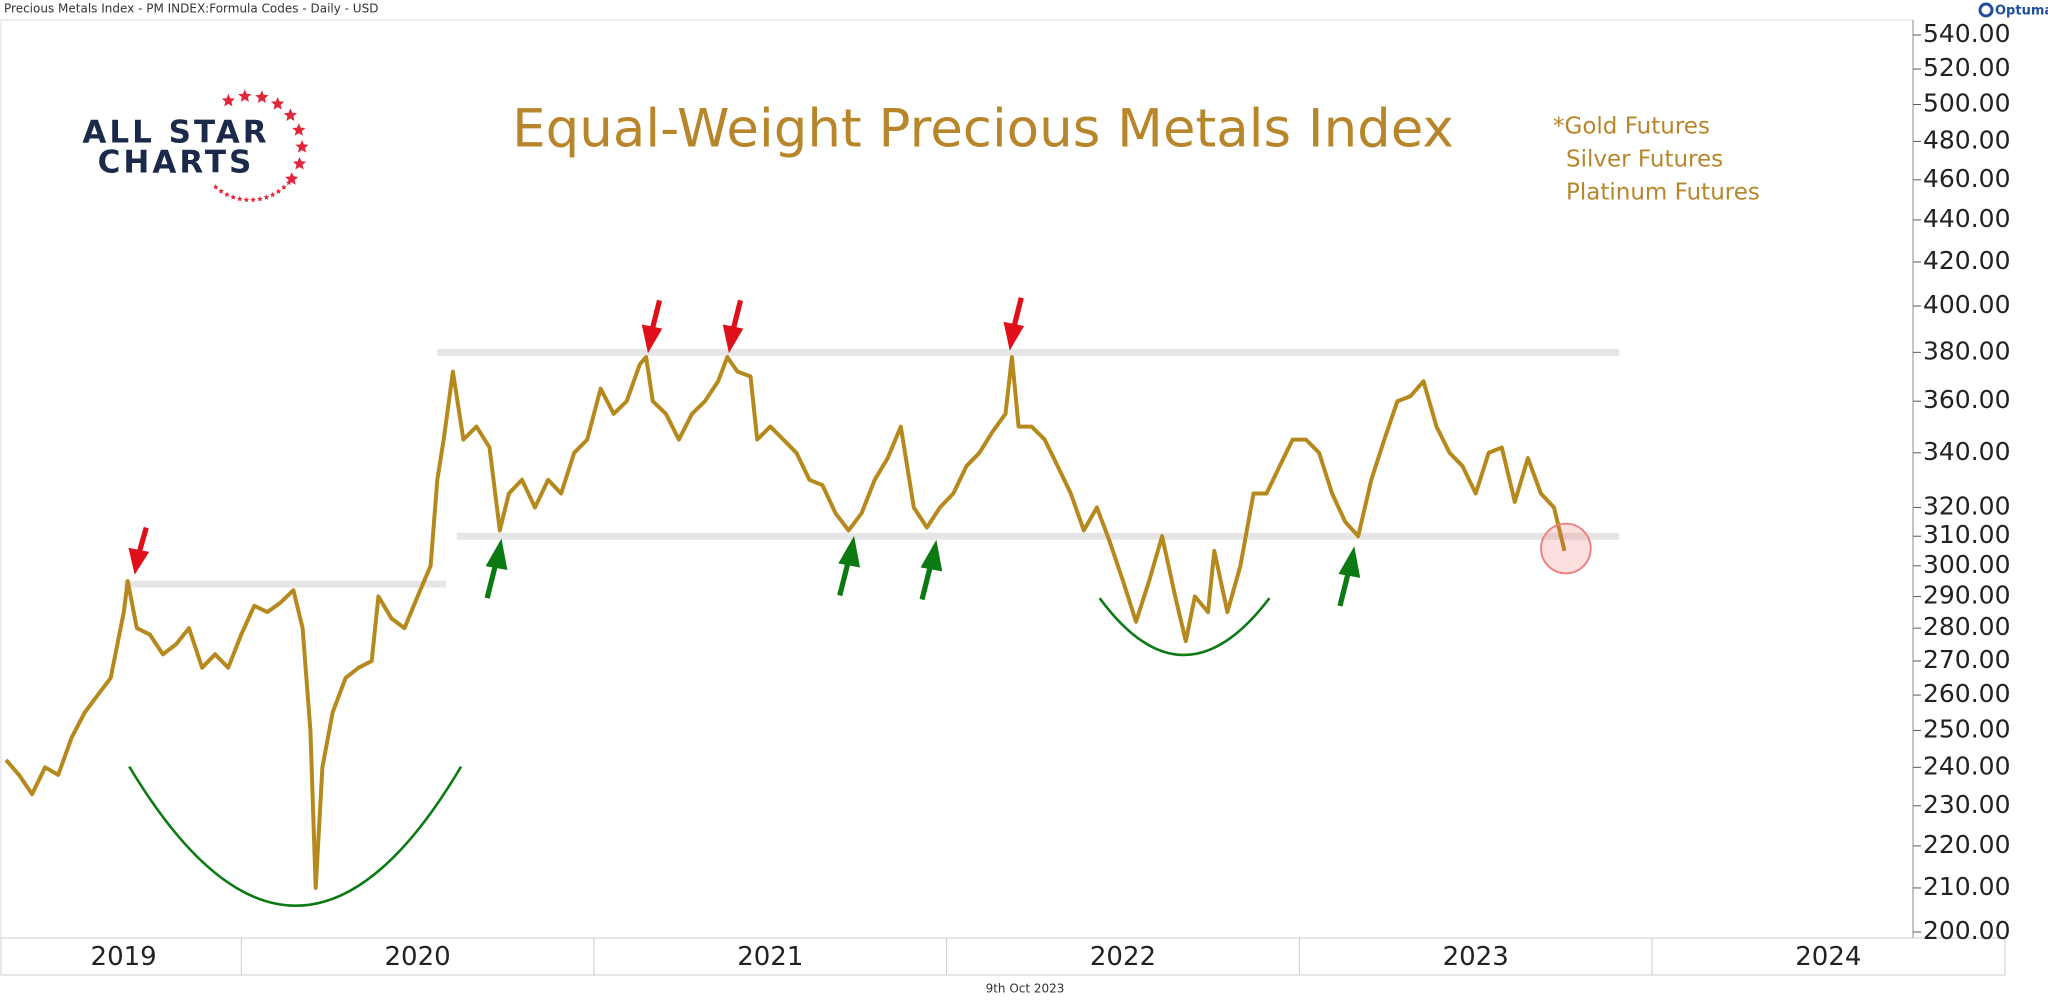  Describe the element at coordinates (176, 163) in the screenshot. I see `logo-line2: CHARTS` at that location.